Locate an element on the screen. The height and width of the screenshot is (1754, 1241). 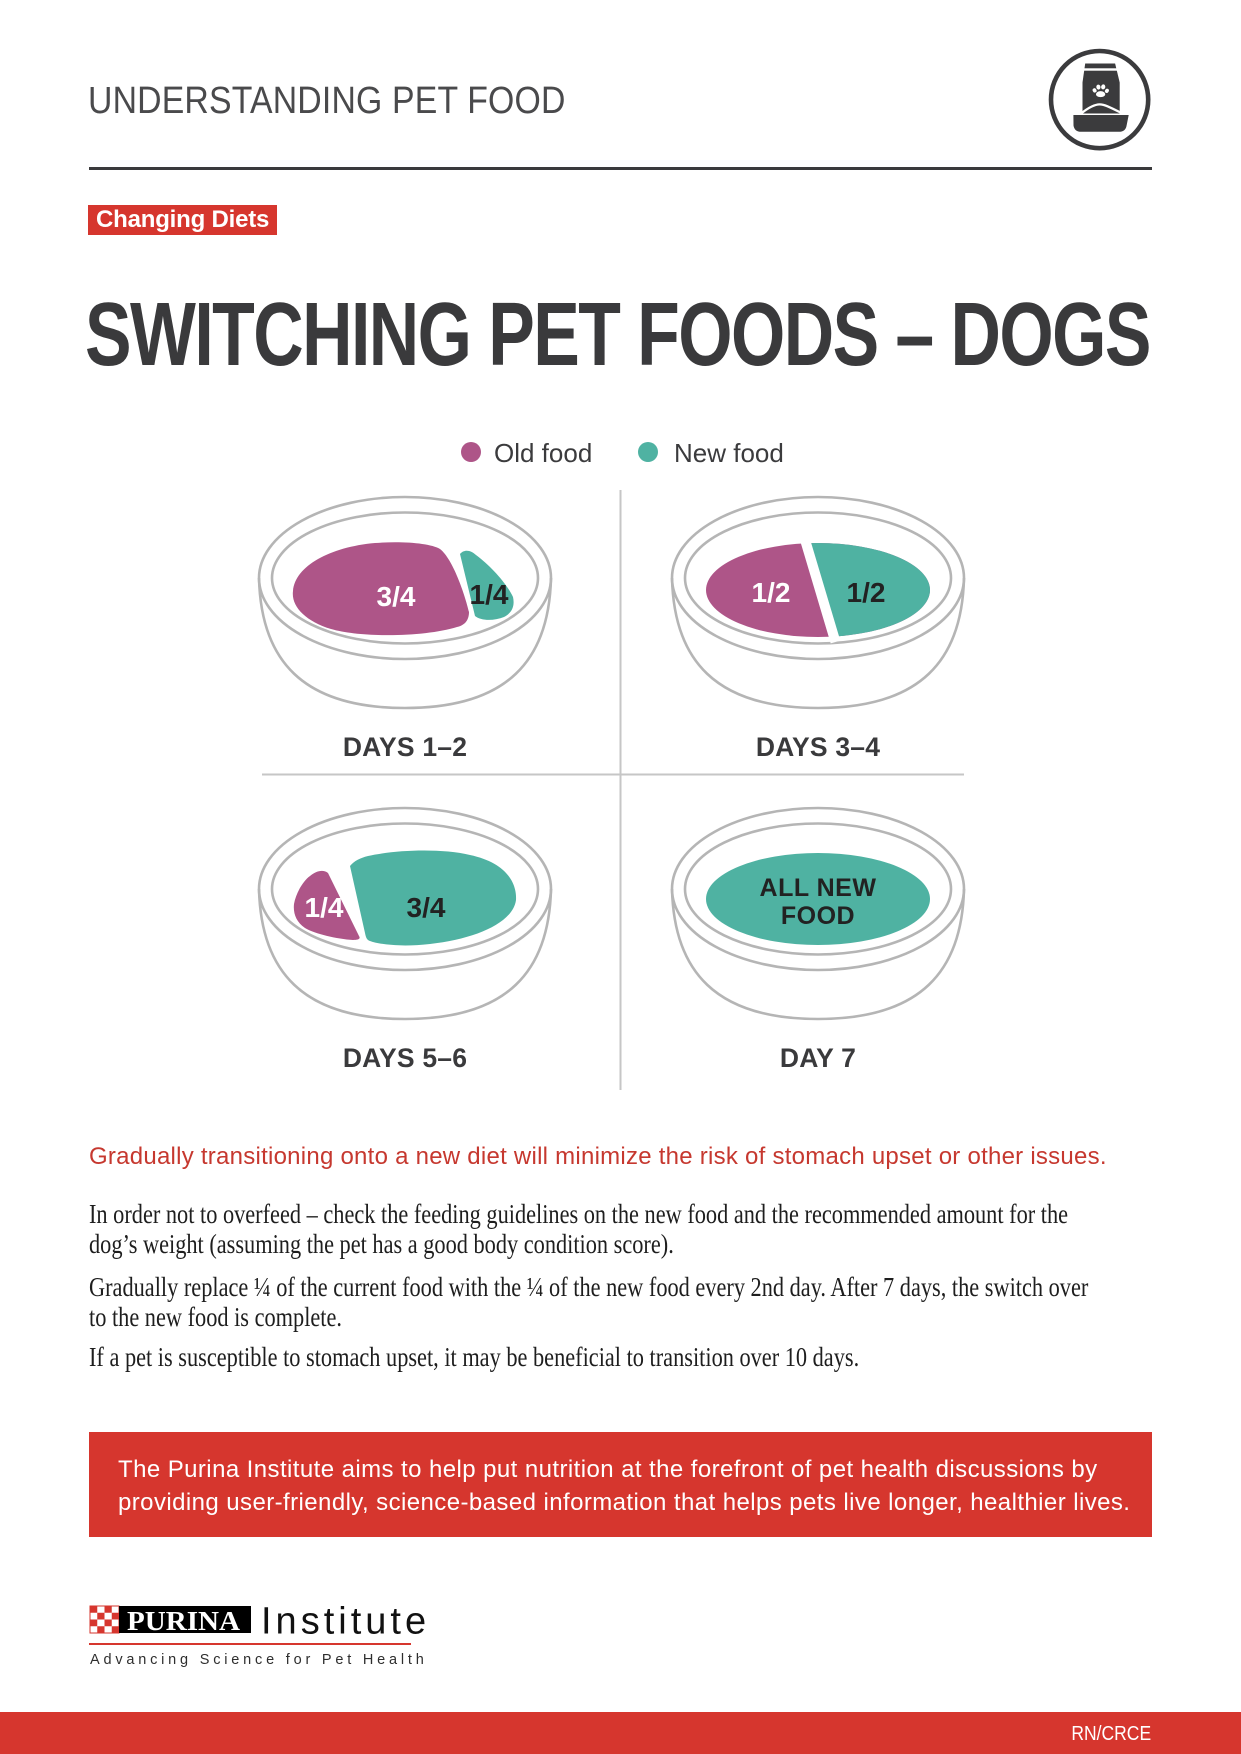
svg-text: PURINA is located at coordinates (184, 1621).